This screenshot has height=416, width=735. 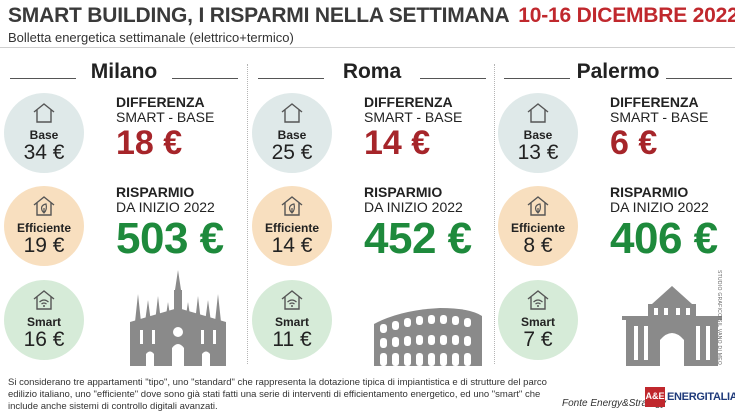 What do you see at coordinates (655, 397) in the screenshot?
I see `logo-mark: A&E` at bounding box center [655, 397].